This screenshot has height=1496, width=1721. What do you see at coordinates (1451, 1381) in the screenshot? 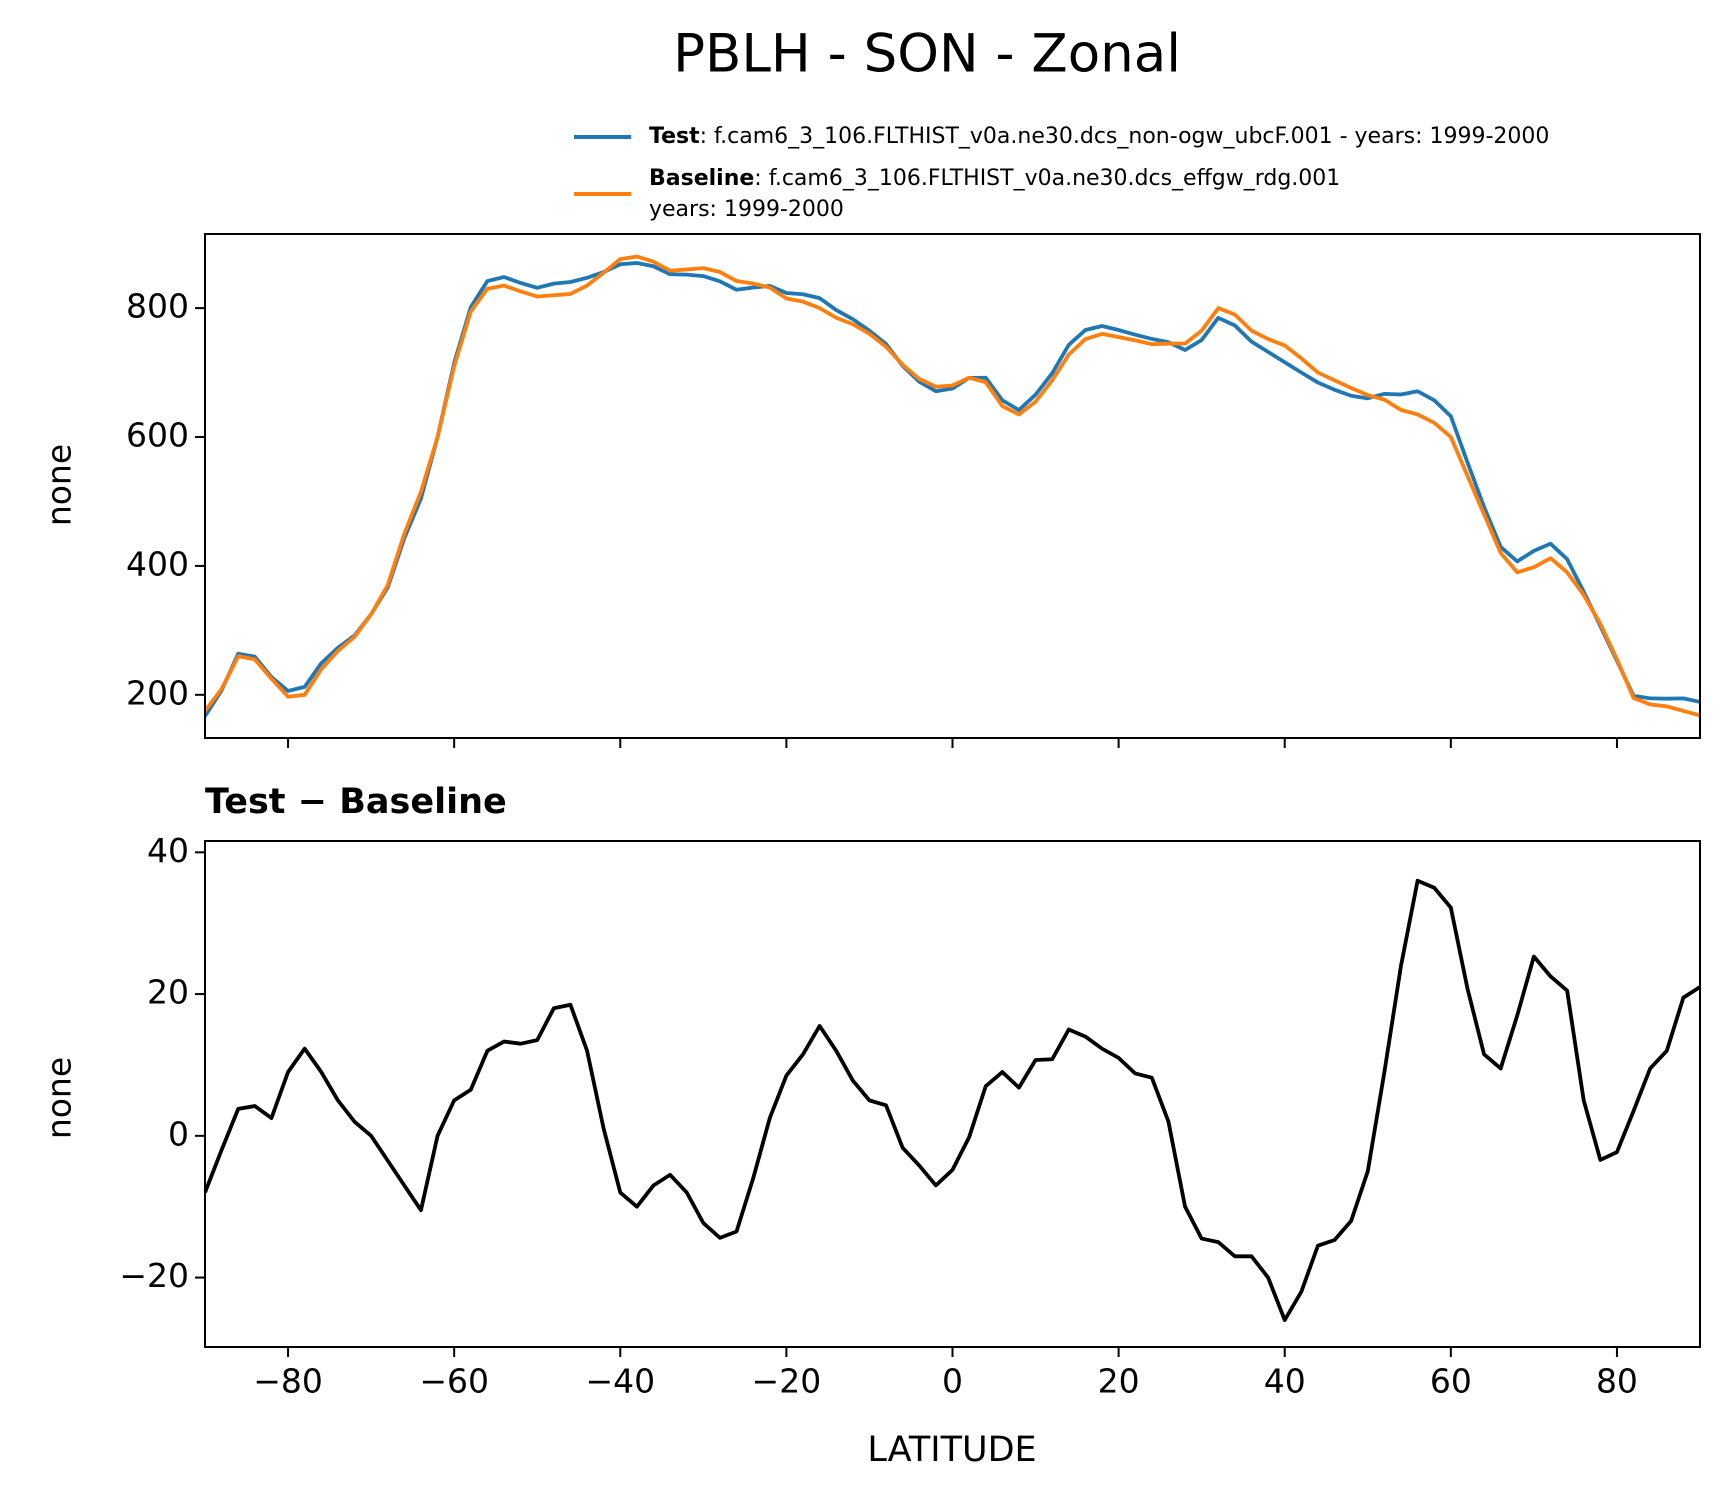
I see `x-tick-label: 60` at bounding box center [1451, 1381].